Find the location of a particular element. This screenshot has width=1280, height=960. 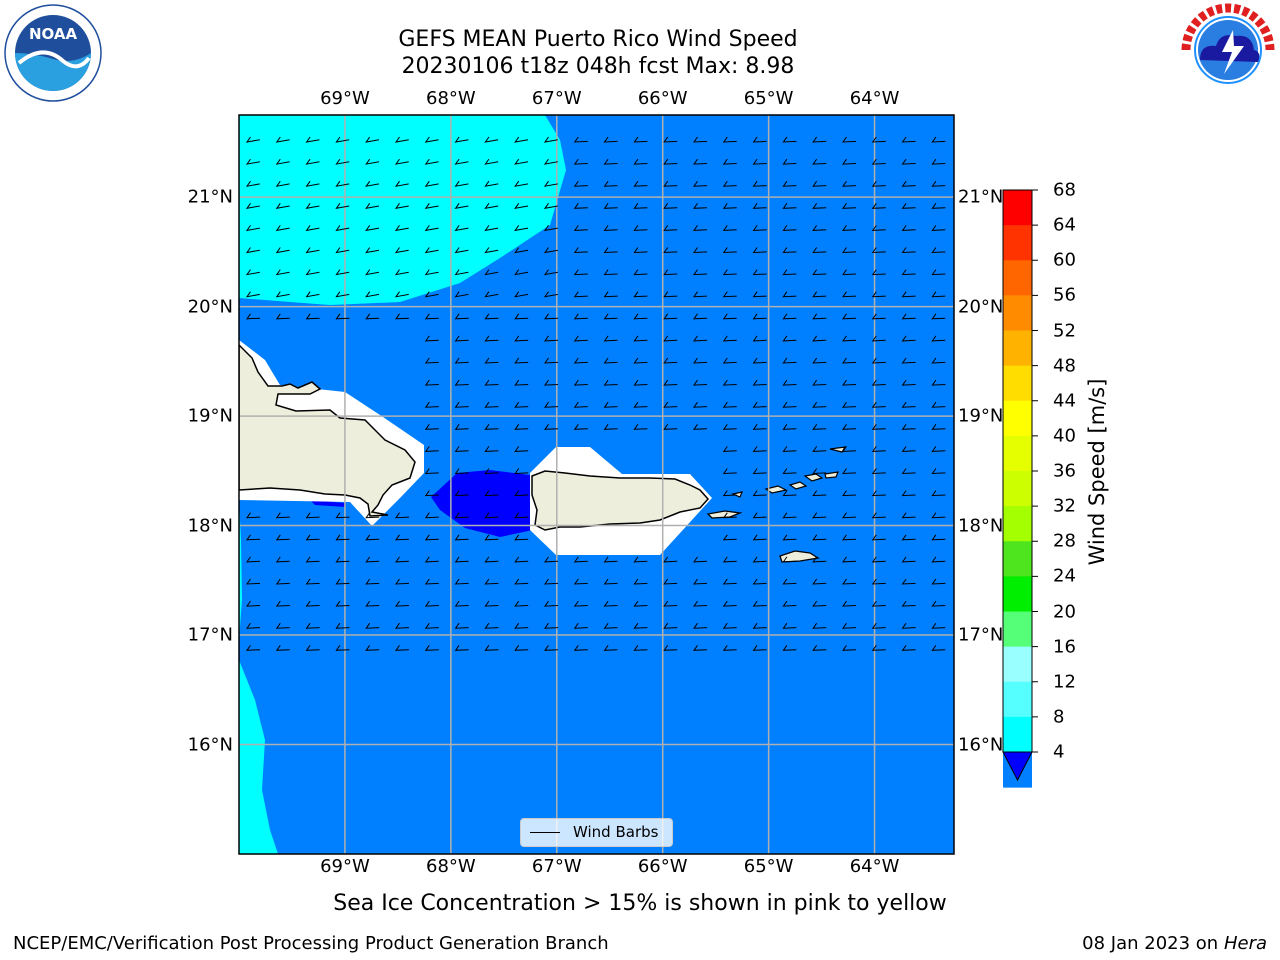

map-legend: Wind Barbs is located at coordinates (596, 832).